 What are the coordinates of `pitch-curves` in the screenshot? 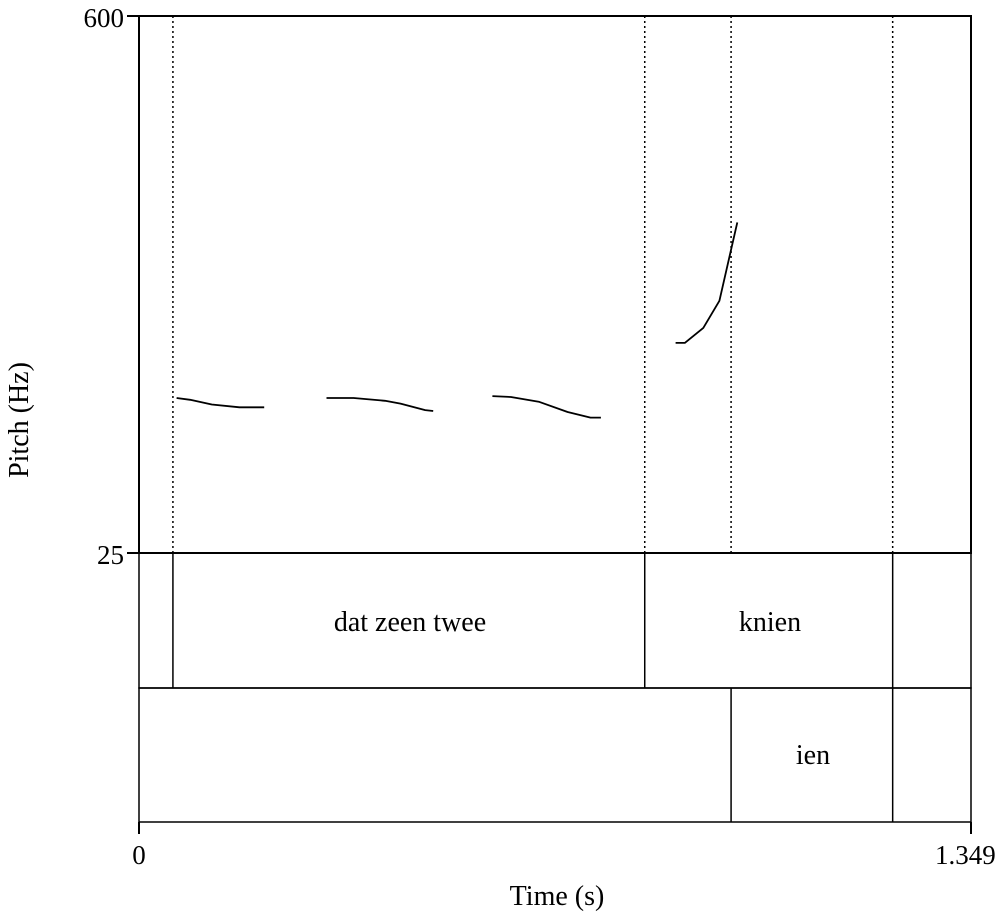 It's located at (457, 320).